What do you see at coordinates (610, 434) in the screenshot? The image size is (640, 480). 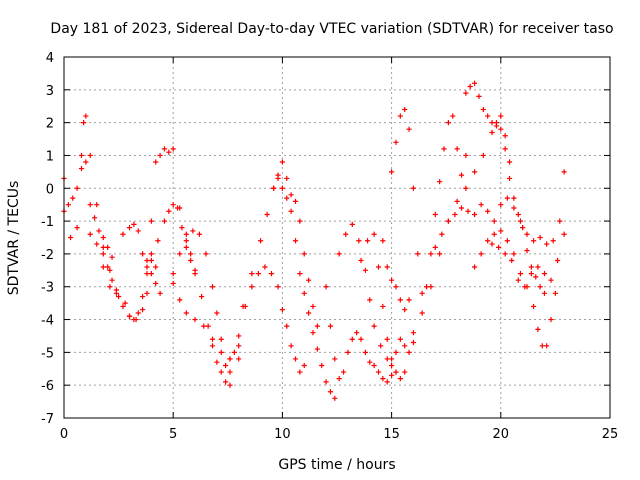 I see `x-tick-label: 25` at bounding box center [610, 434].